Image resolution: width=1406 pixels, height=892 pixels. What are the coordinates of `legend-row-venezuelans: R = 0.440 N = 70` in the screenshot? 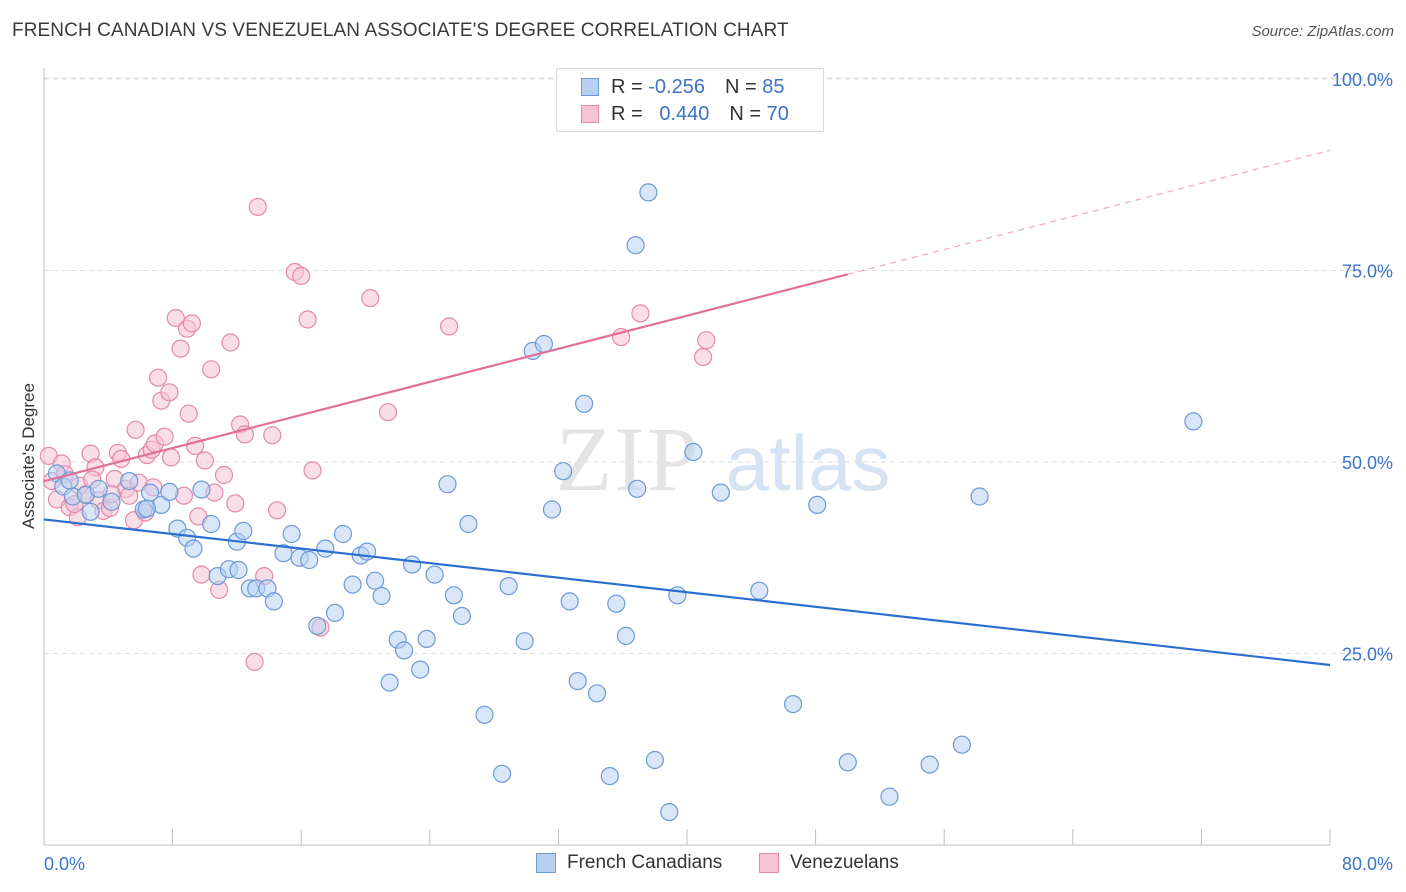 It's located at (685, 114).